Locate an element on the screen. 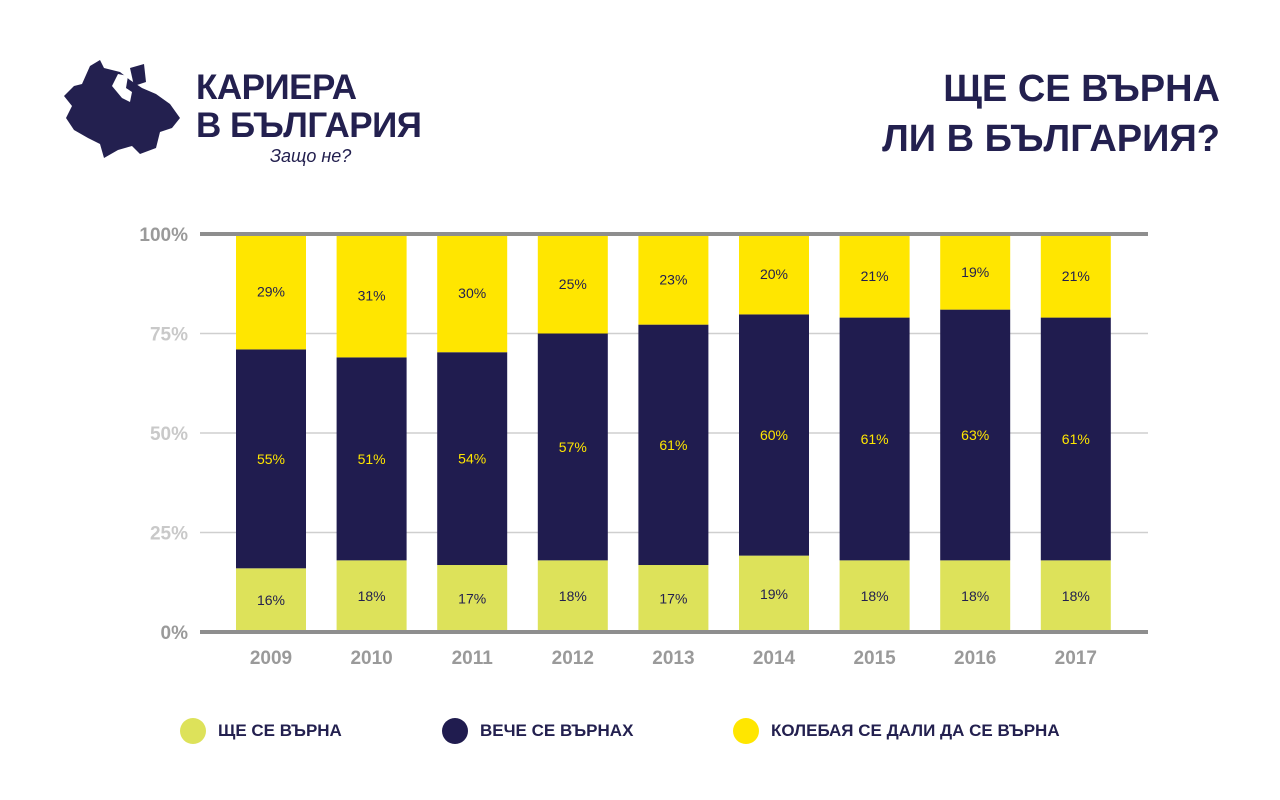 This screenshot has height=800, width=1280. data-label: 55% is located at coordinates (271, 459).